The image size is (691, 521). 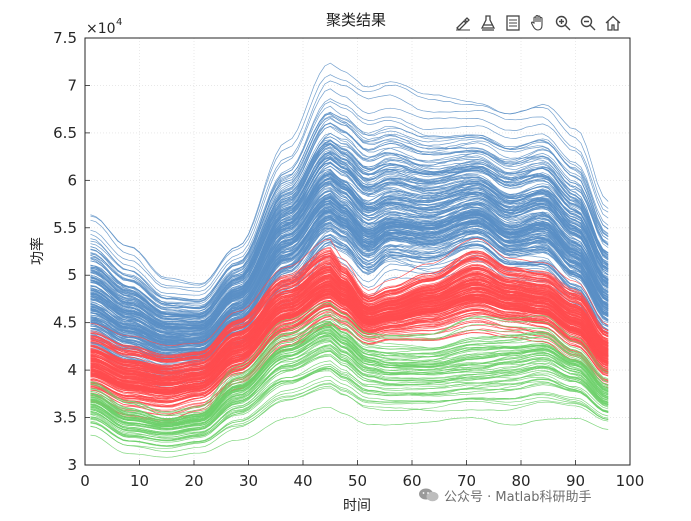 I want to click on data-tips-icon, so click(x=488, y=23).